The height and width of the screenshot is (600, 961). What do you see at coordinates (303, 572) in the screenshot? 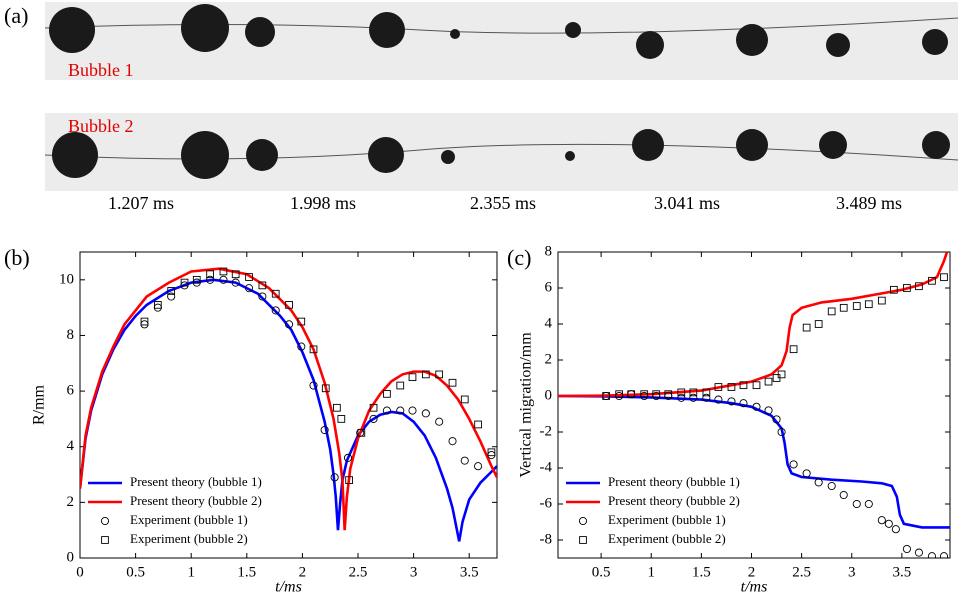
I see `x-tick-label: 2` at bounding box center [303, 572].